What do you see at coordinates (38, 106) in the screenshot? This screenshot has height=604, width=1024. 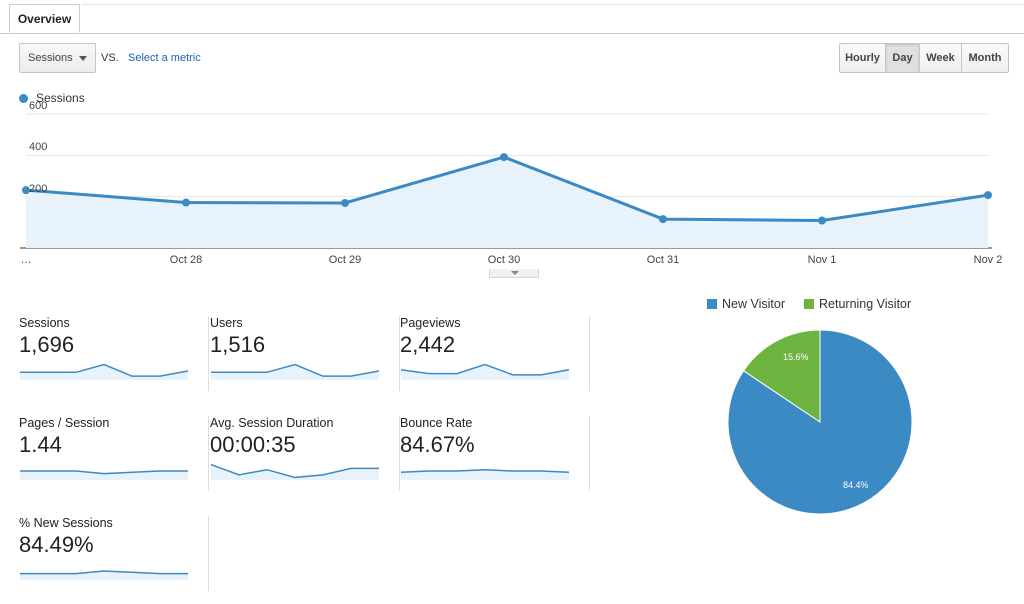 I see `y-tick-label: 600` at bounding box center [38, 106].